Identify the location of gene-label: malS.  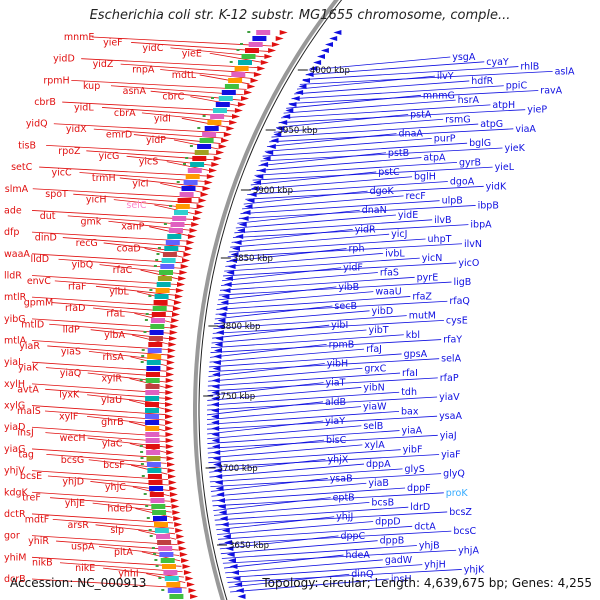
(29, 411).